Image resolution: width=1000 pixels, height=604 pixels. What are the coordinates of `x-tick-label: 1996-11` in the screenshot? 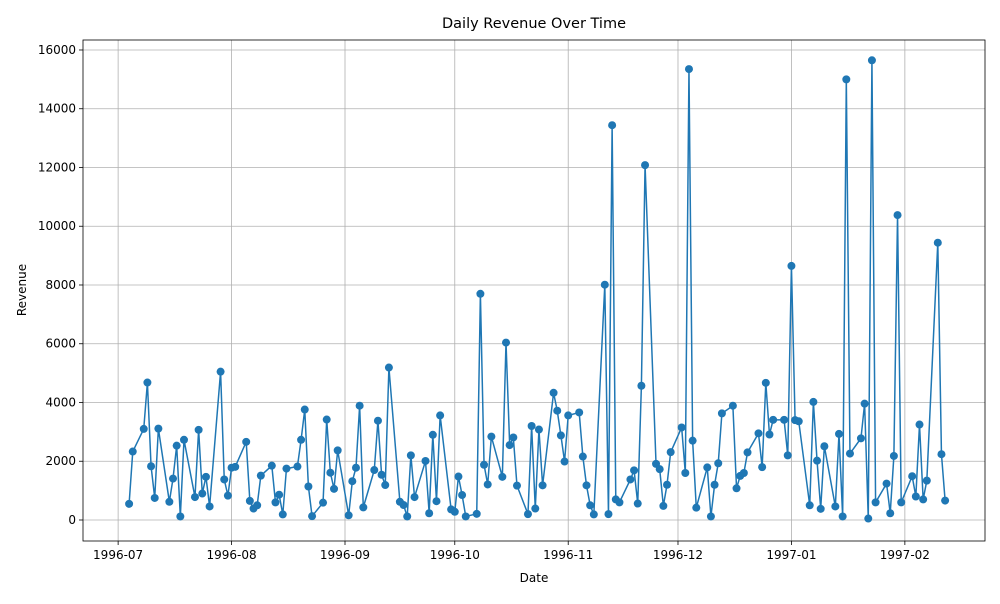 It's located at (568, 555).